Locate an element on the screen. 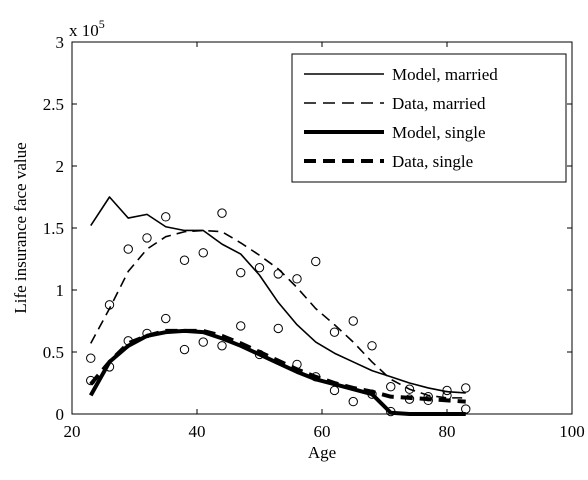  y-tick-label: 1.5 is located at coordinates (53, 228).